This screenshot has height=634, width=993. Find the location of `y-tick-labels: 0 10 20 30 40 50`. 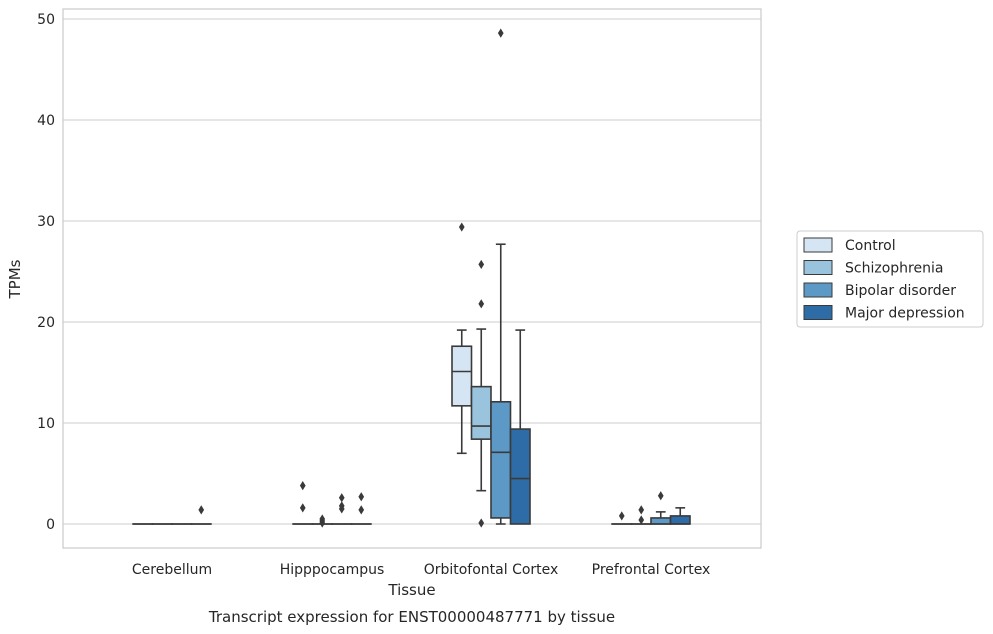

y-tick-labels: 0 10 20 30 40 50 is located at coordinates (46, 272).